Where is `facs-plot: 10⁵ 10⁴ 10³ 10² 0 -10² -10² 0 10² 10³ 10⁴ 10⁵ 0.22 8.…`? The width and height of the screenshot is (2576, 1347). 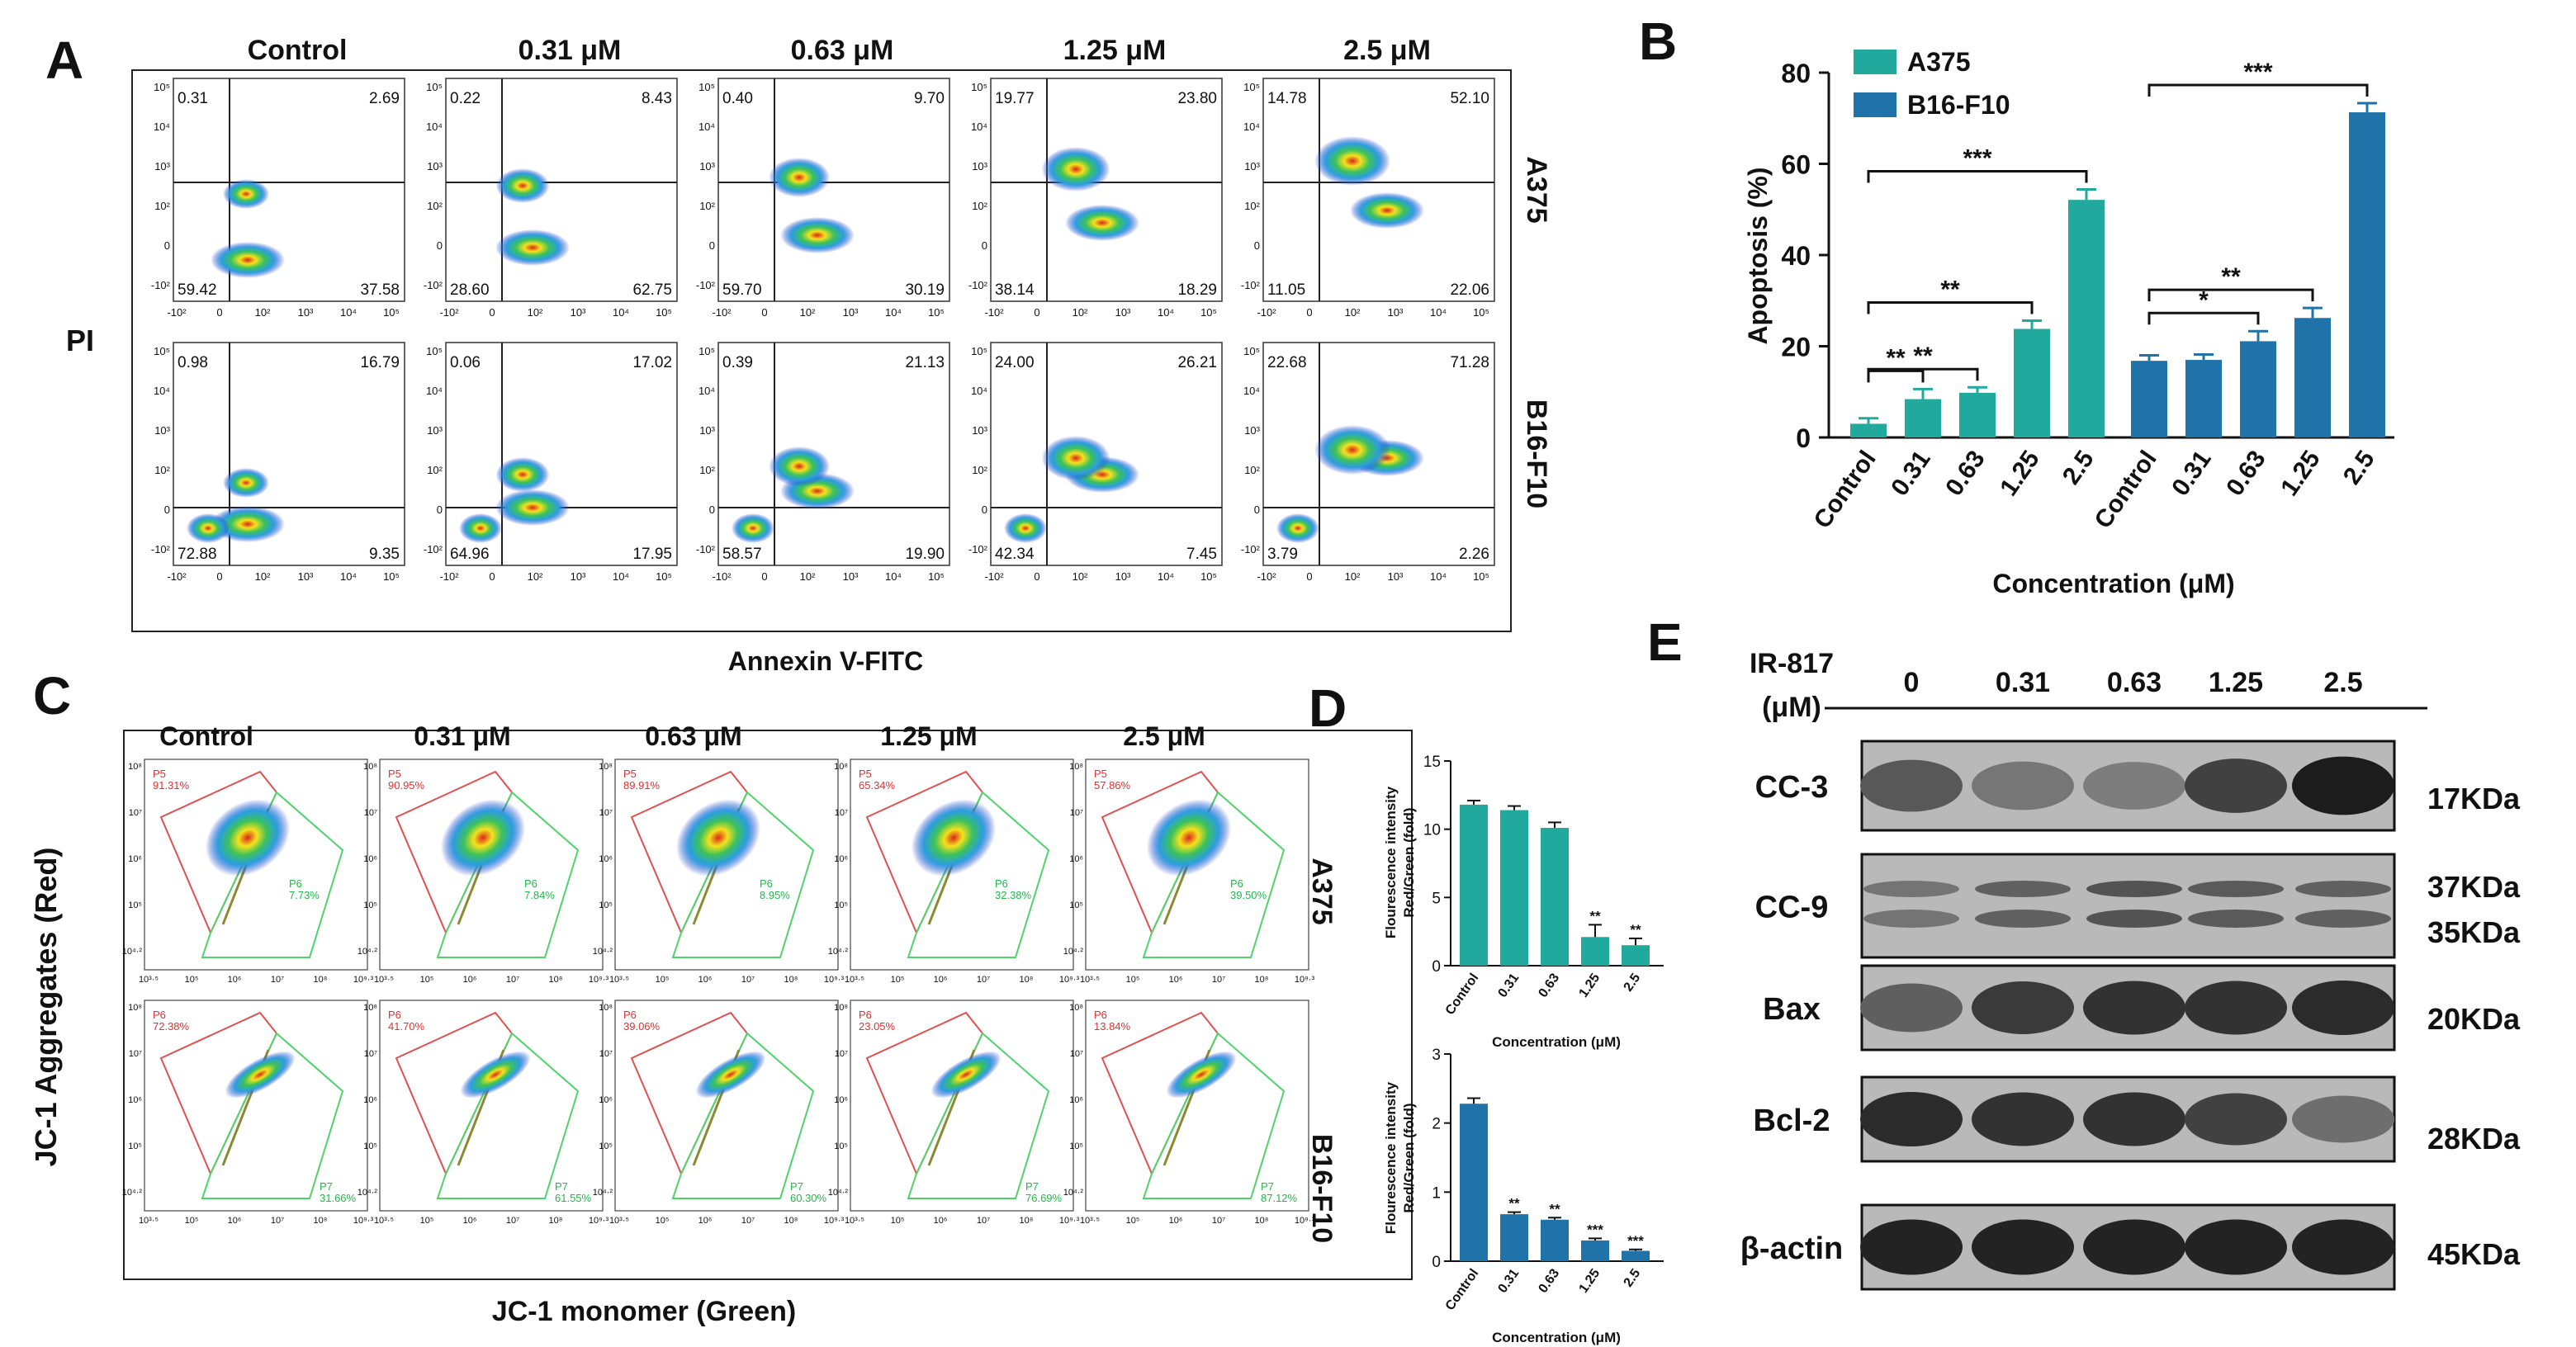 facs-plot: 10⁵ 10⁴ 10³ 10² 0 -10² -10² 0 10² 10³ 10⁴ 10⁵ 0.22 8.… is located at coordinates (551, 198).